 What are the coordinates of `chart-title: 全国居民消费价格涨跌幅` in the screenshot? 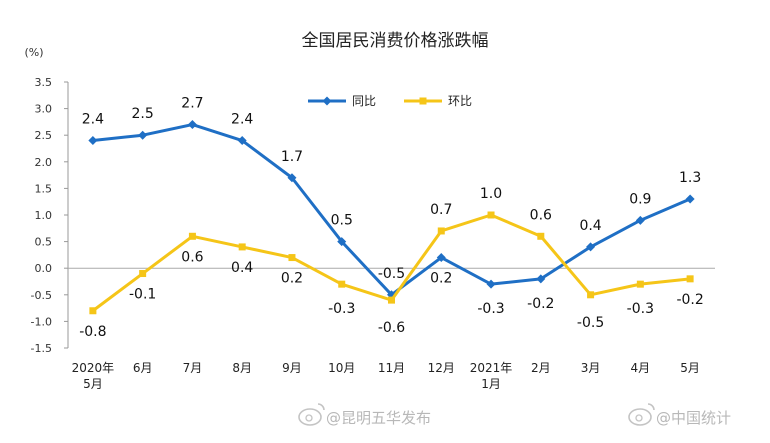 It's located at (395, 41).